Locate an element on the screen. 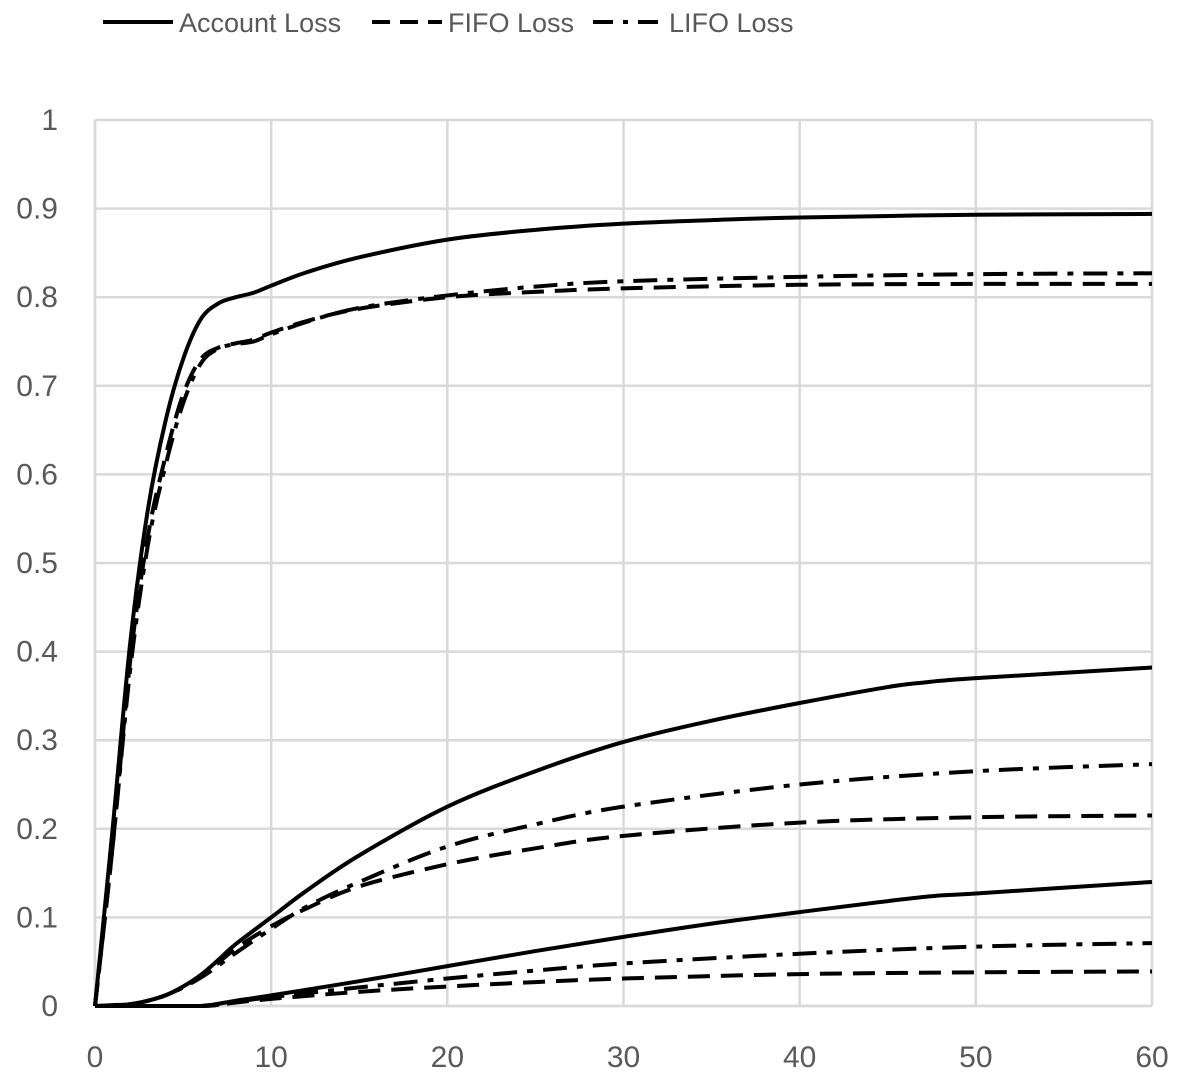  legend: Account Loss FIFO Loss LIFO Loss is located at coordinates (448, 23).